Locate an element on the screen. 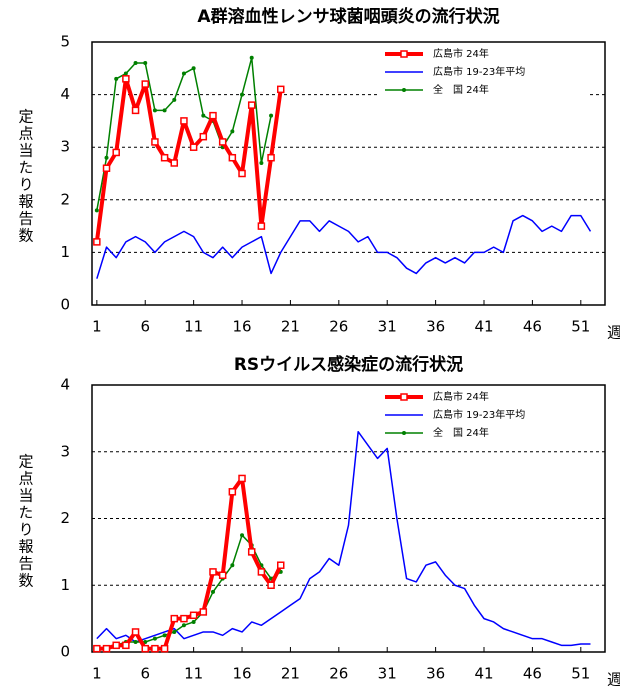  x-tick-label: 36 is located at coordinates (435, 327).